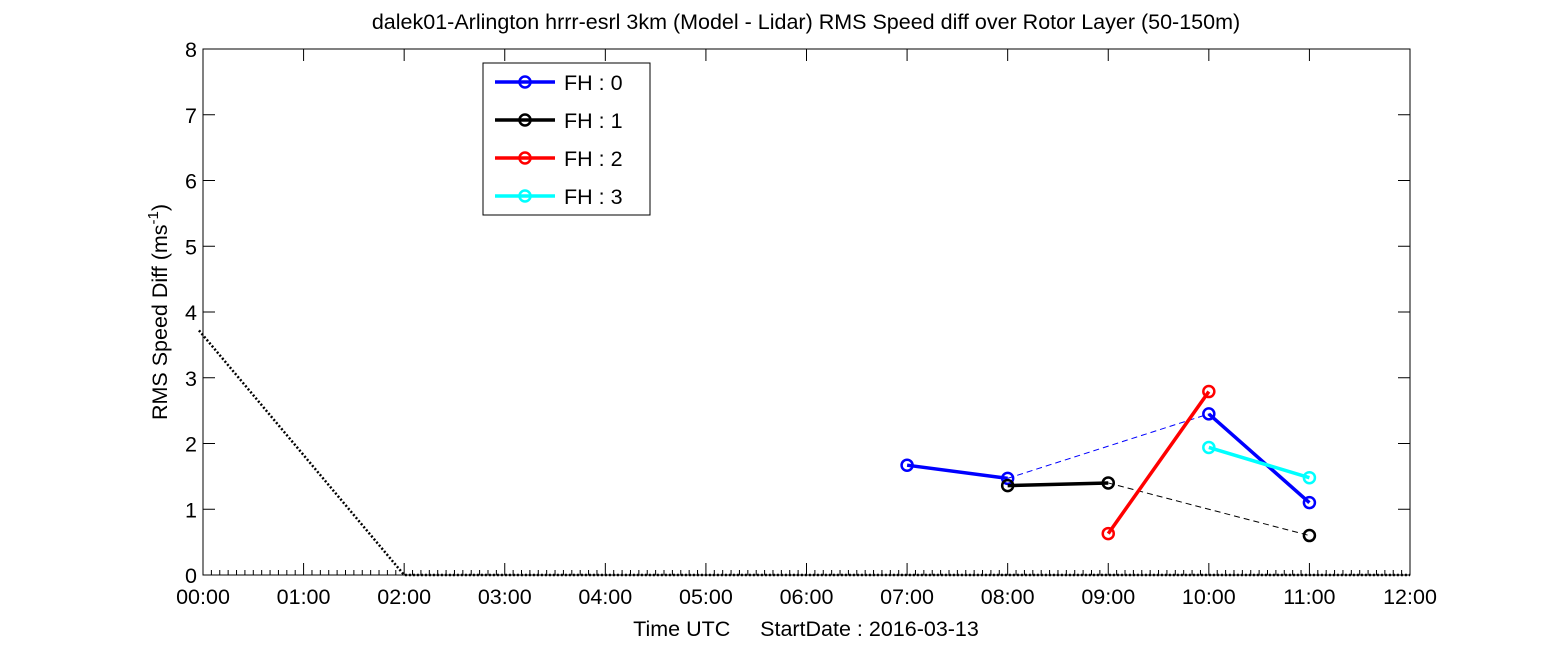  Describe the element at coordinates (1410, 597) in the screenshot. I see `x-tick-label: 12:00` at that location.